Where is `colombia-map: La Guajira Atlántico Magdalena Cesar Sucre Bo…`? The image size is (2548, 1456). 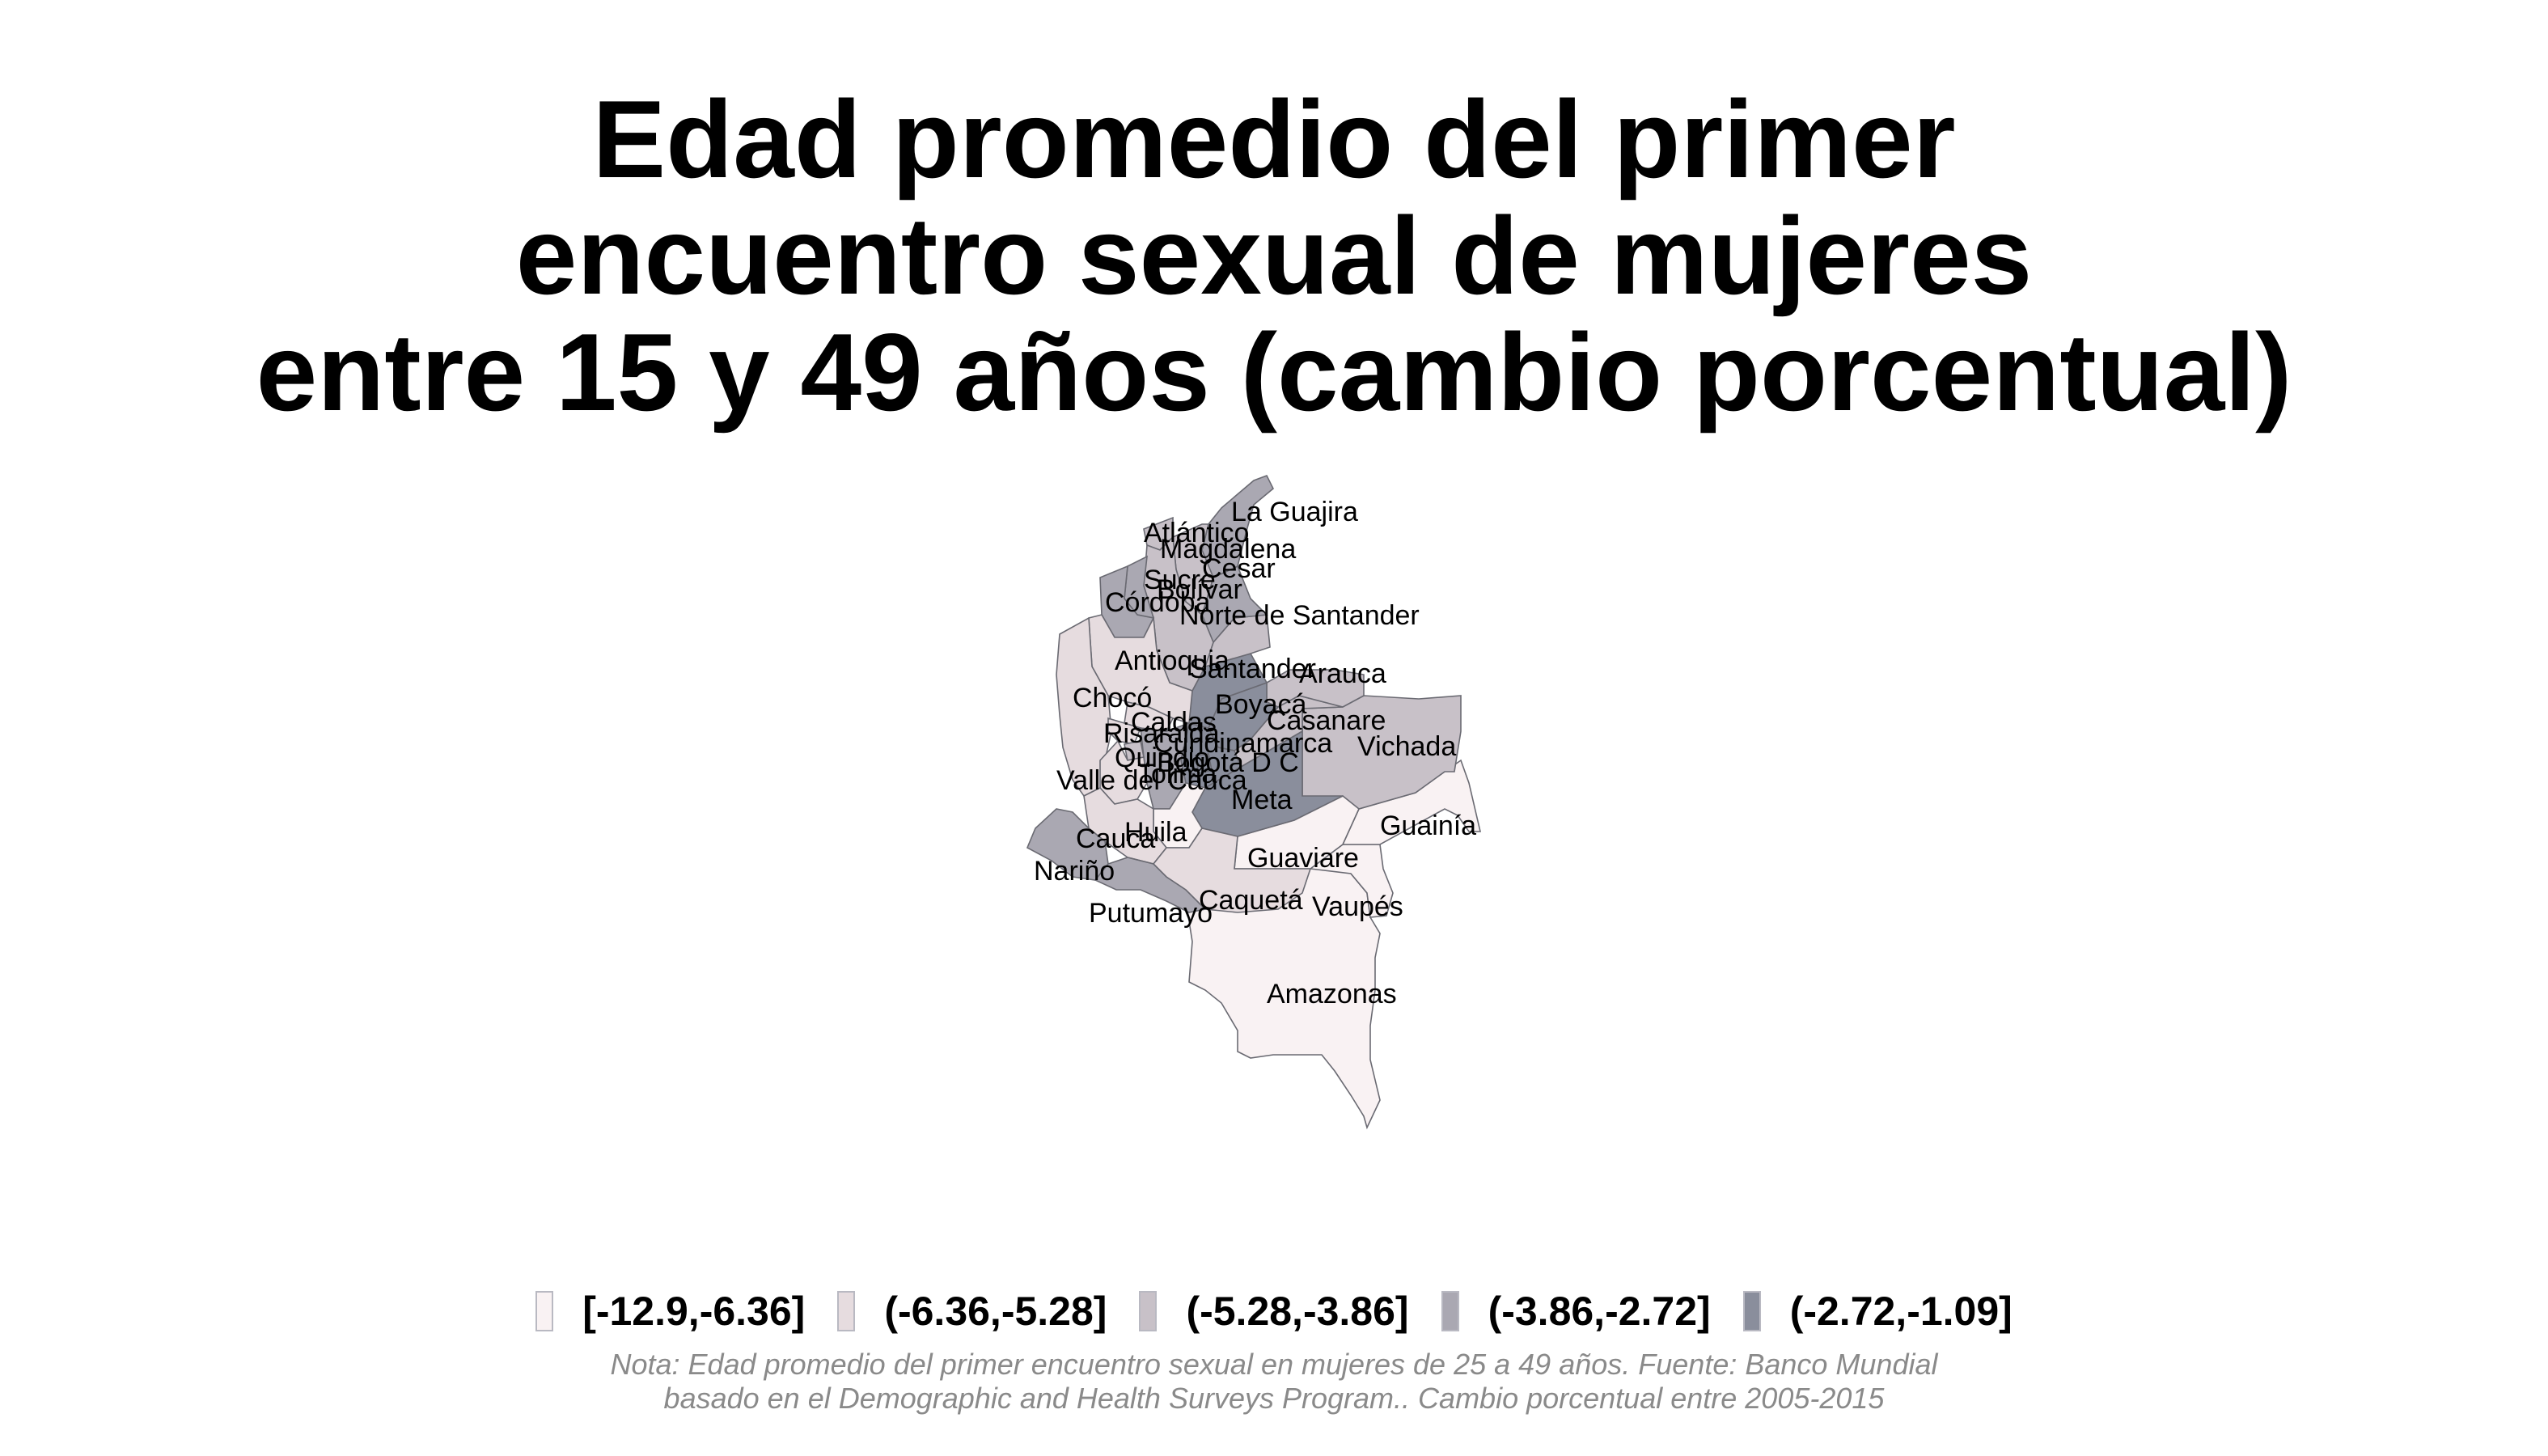
colombia-map: La Guajira Atlántico Magdalena Cesar Sucre Bo… is located at coordinates (1278, 817).